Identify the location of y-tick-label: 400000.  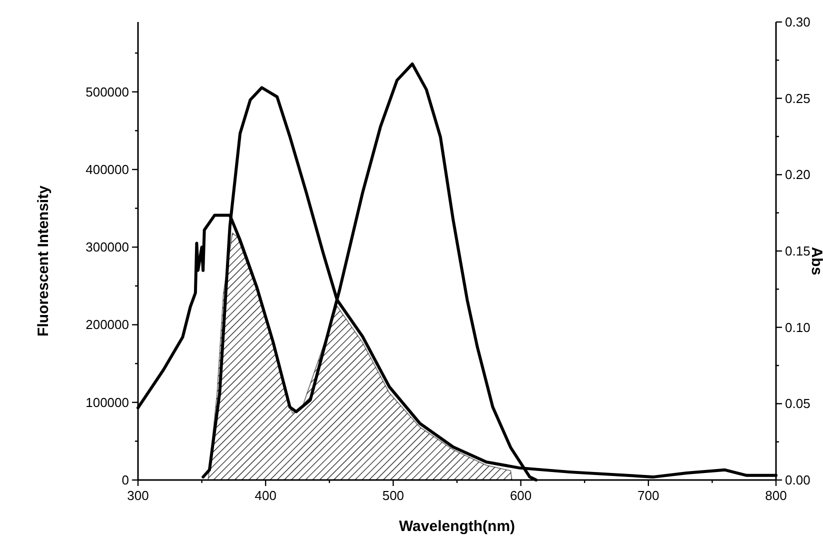
(107, 169).